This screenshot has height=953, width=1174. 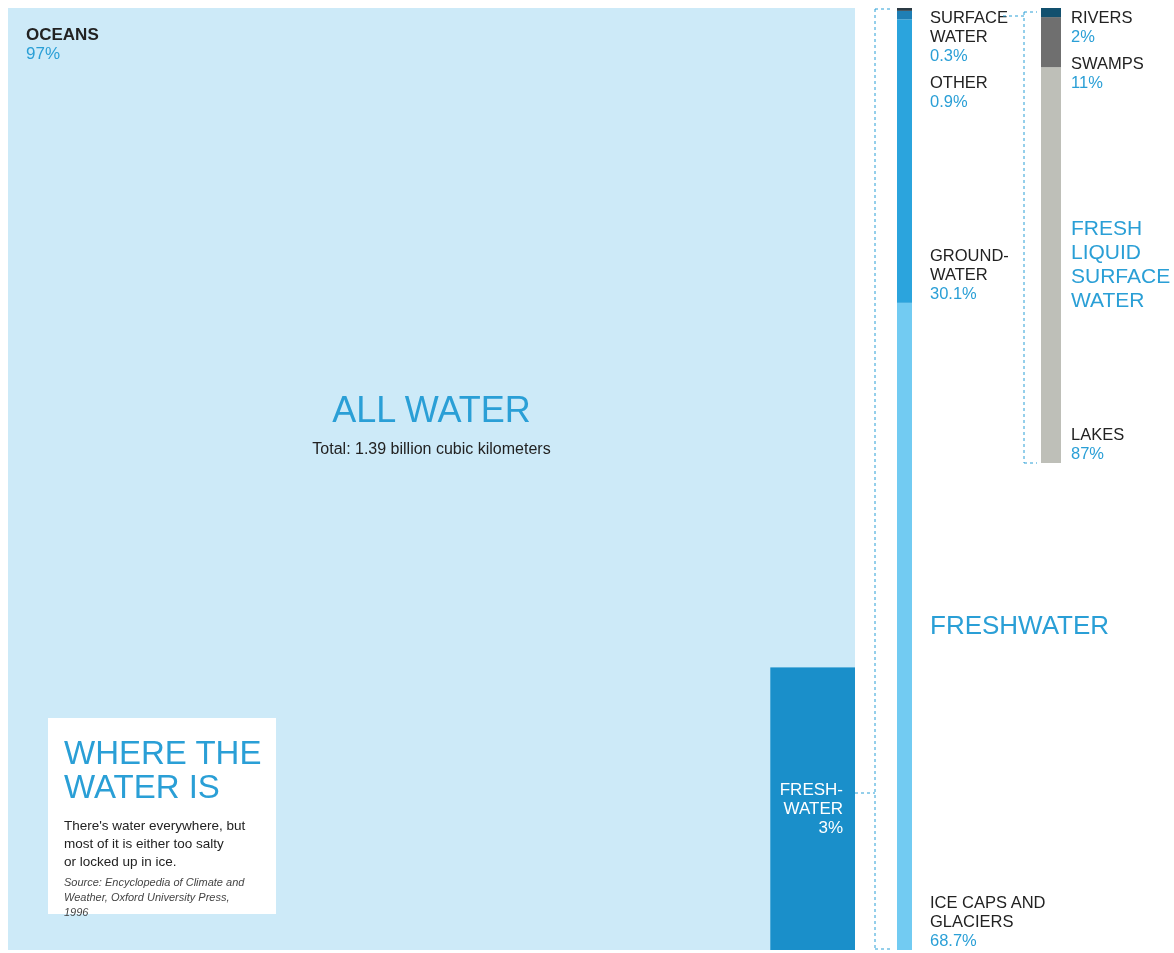 I want to click on category-label: FRESH-WATER, so click(x=811, y=798).